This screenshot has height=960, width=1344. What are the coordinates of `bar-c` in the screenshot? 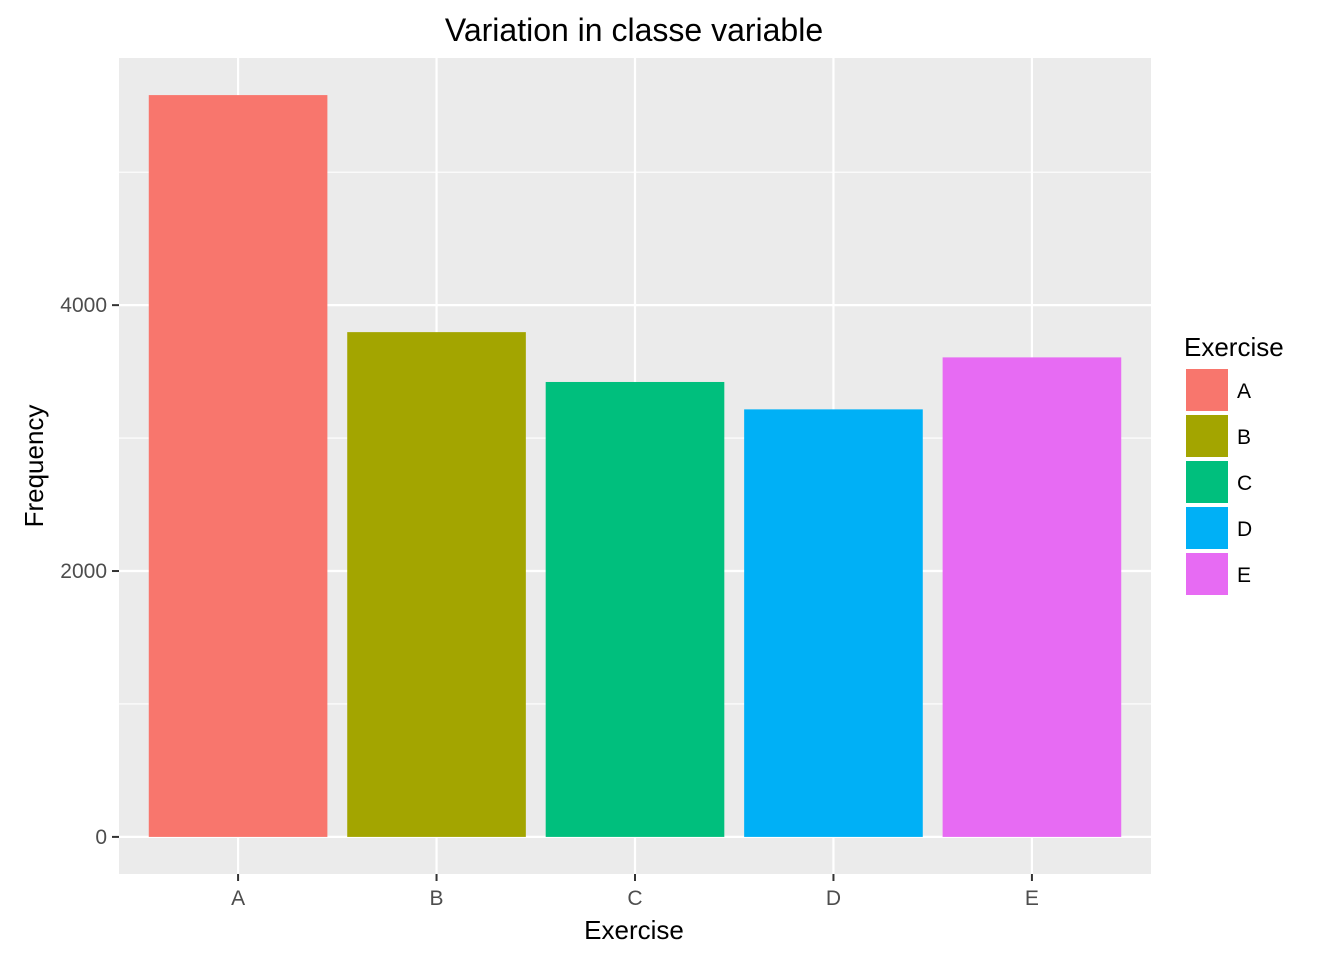 It's located at (635, 609).